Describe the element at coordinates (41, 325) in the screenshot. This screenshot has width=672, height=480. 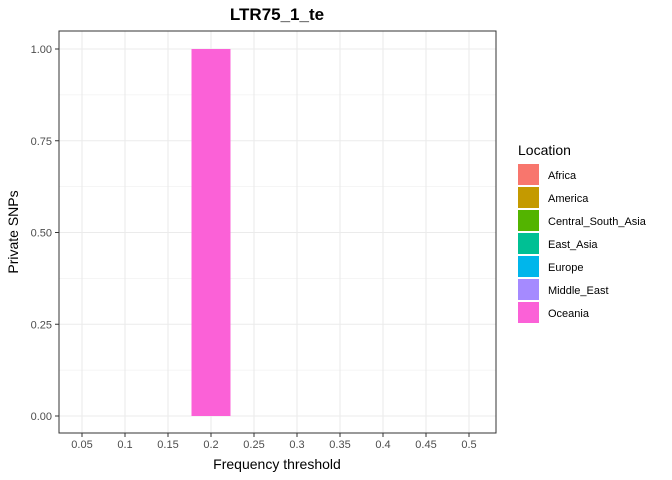
I see `y-tick-label: 0.25` at that location.